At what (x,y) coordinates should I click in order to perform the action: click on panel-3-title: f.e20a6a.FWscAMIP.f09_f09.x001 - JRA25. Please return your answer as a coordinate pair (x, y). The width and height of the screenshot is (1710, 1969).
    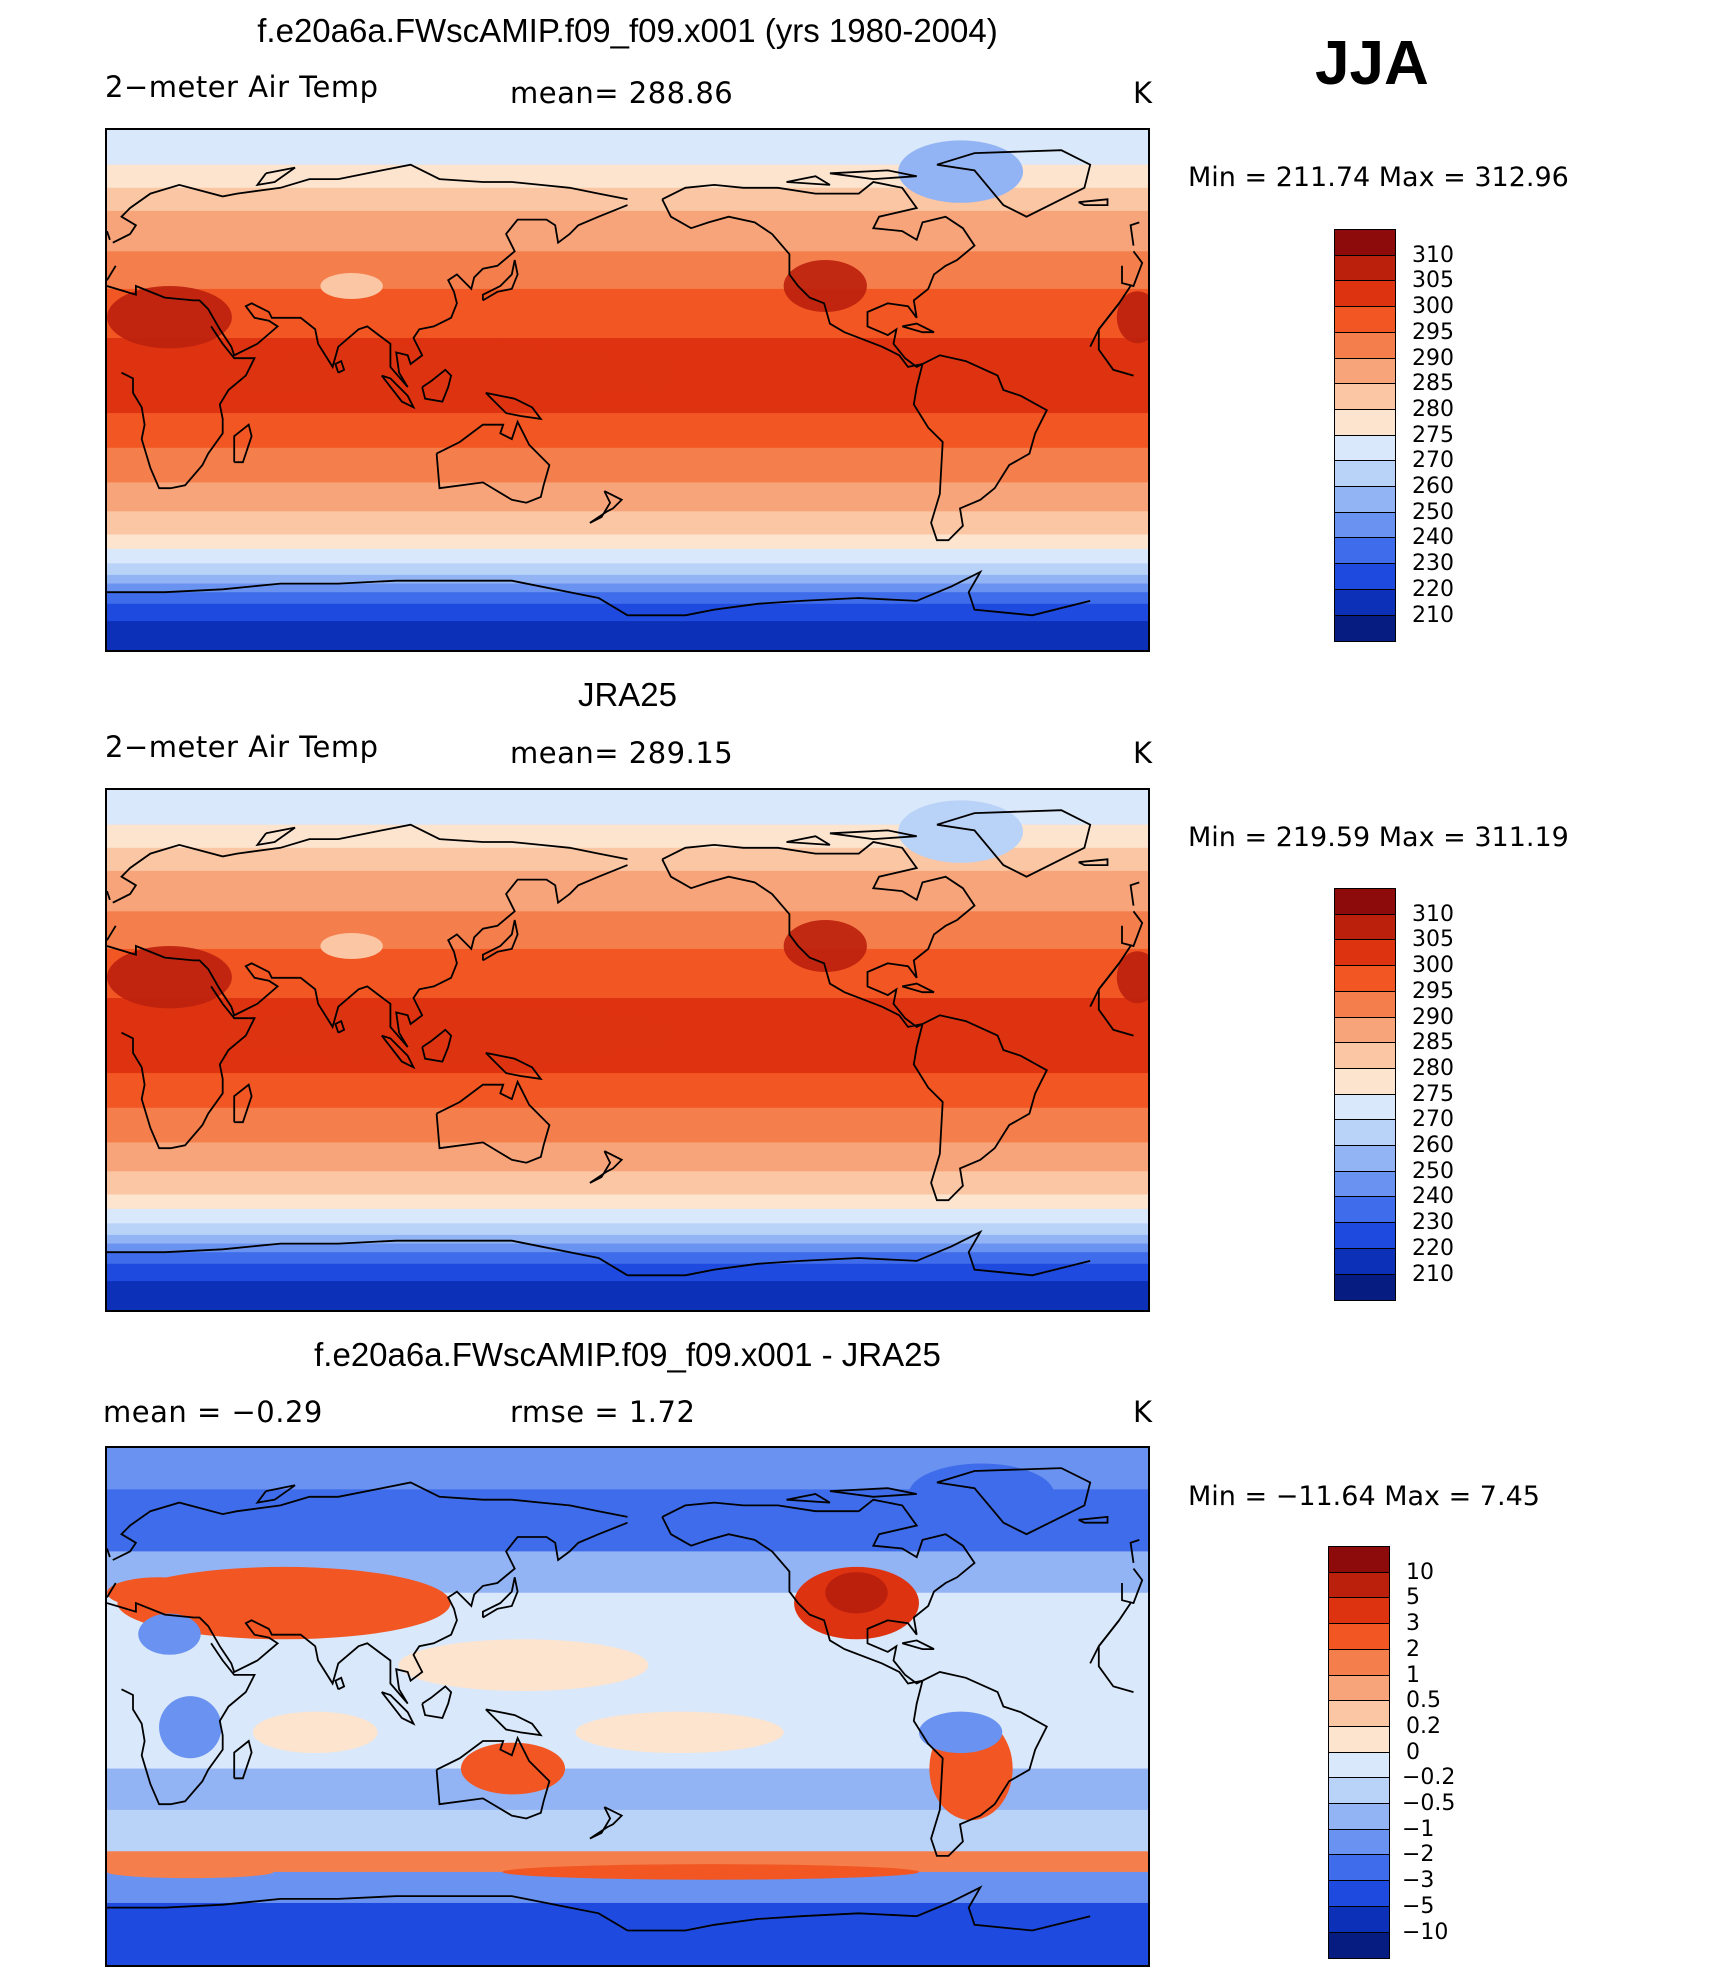
    Looking at the image, I should click on (627, 1354).